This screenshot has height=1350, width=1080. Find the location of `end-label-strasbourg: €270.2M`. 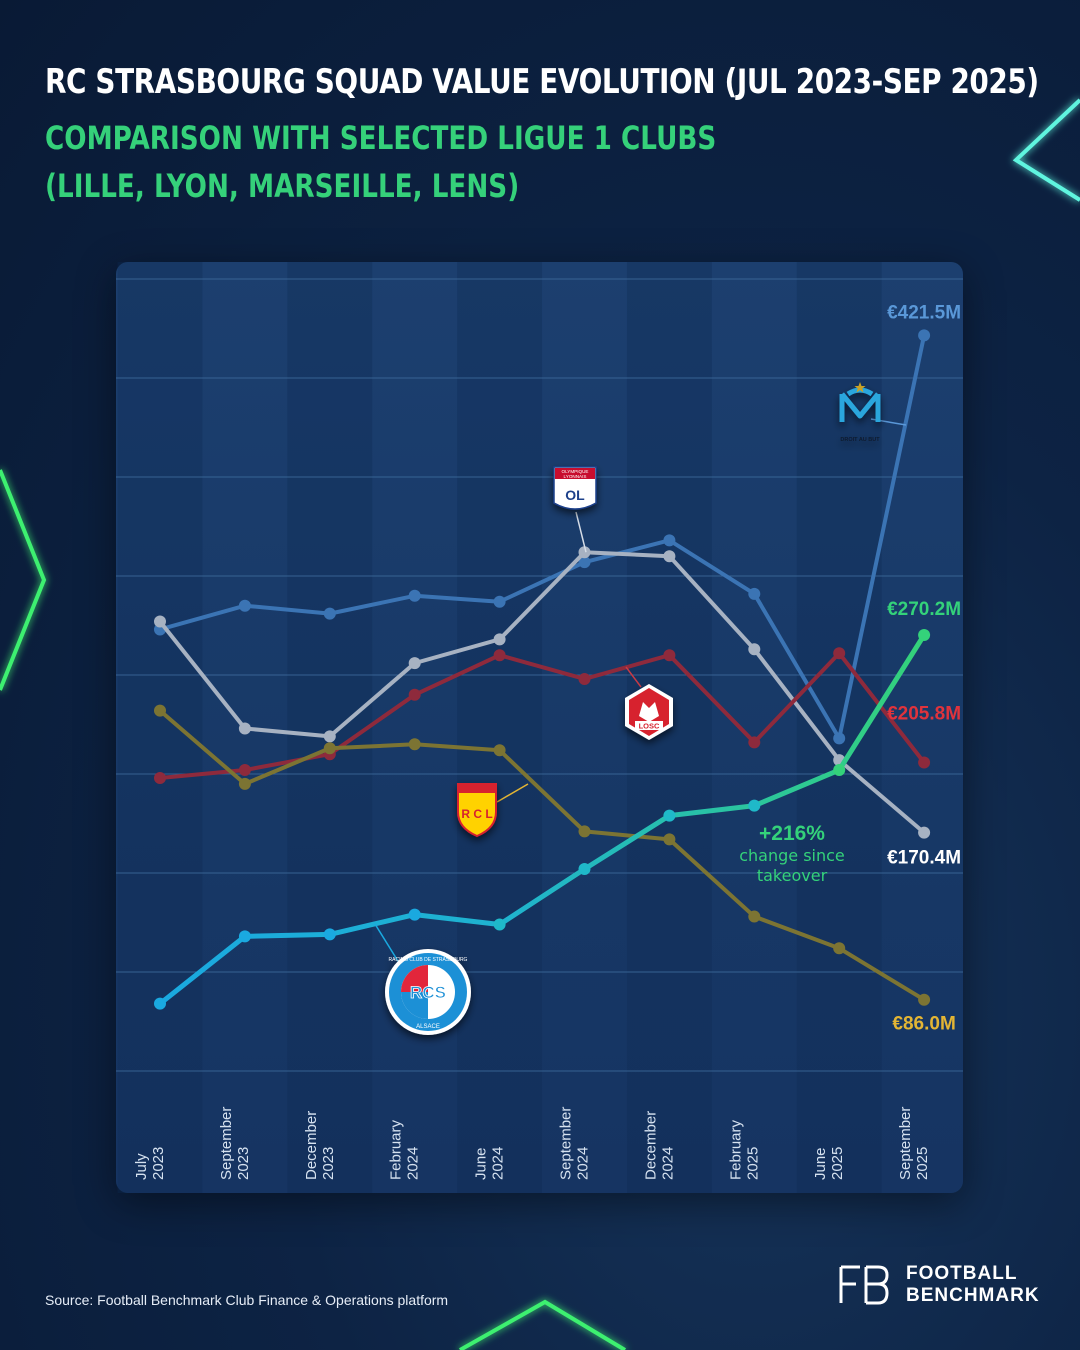

end-label-strasbourg: €270.2M is located at coordinates (924, 609).